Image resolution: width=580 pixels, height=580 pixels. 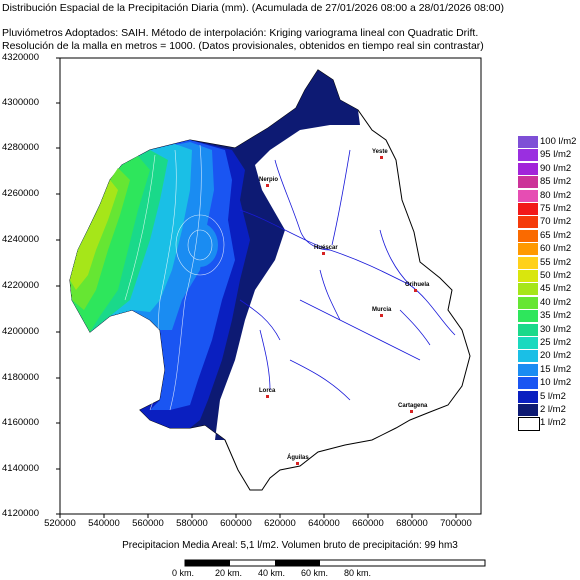 I want to click on nerpio-marker, so click(x=267, y=185).